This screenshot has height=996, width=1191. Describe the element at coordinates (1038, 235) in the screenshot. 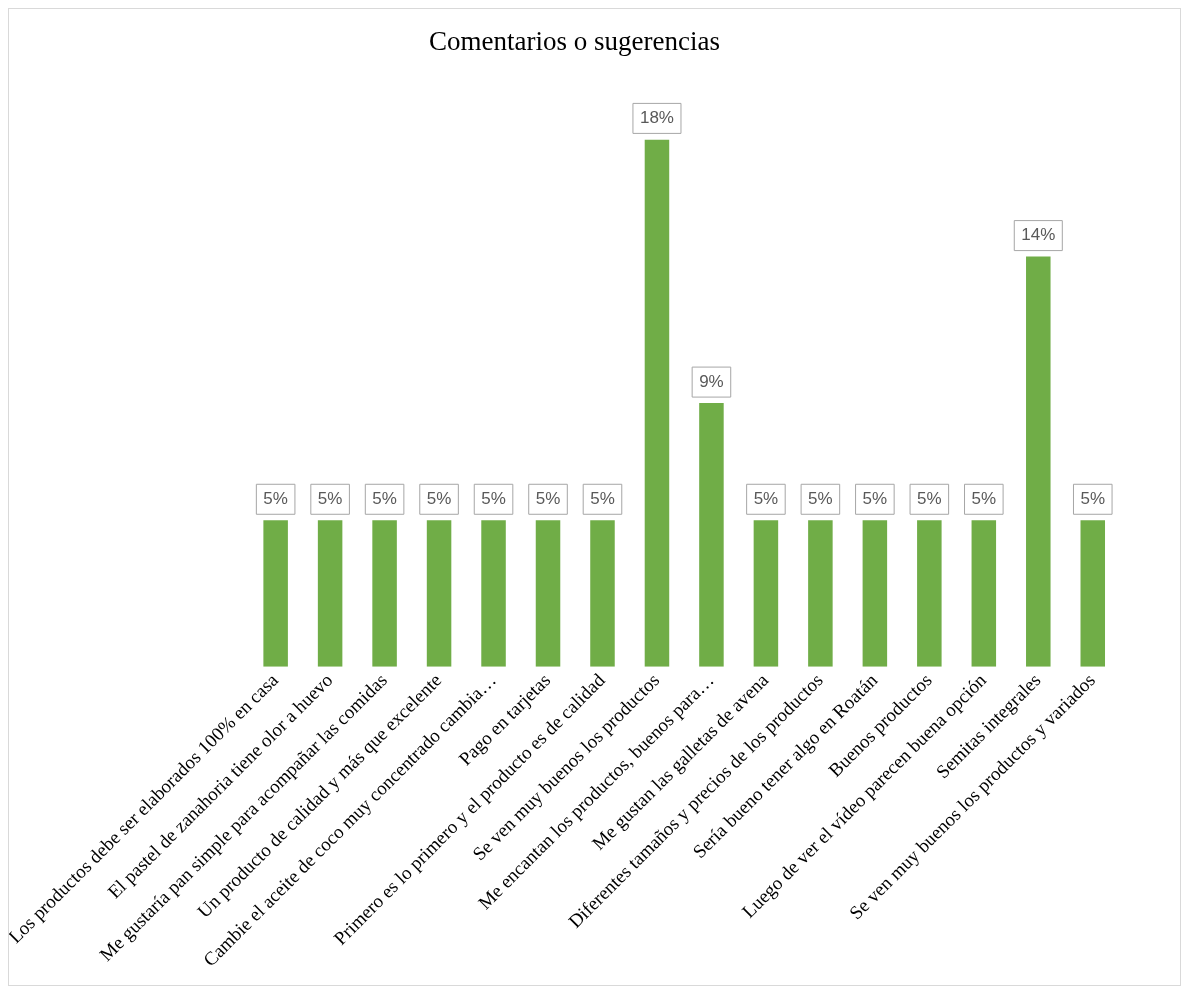

I see `data-label: 14%` at that location.